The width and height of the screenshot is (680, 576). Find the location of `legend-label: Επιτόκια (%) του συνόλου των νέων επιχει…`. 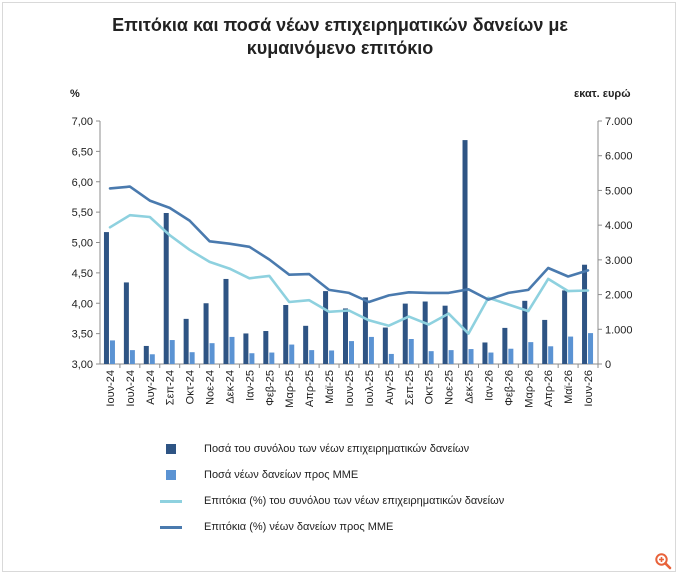

legend-label: Επιτόκια (%) του συνόλου των νέων επιχει… is located at coordinates (354, 501).